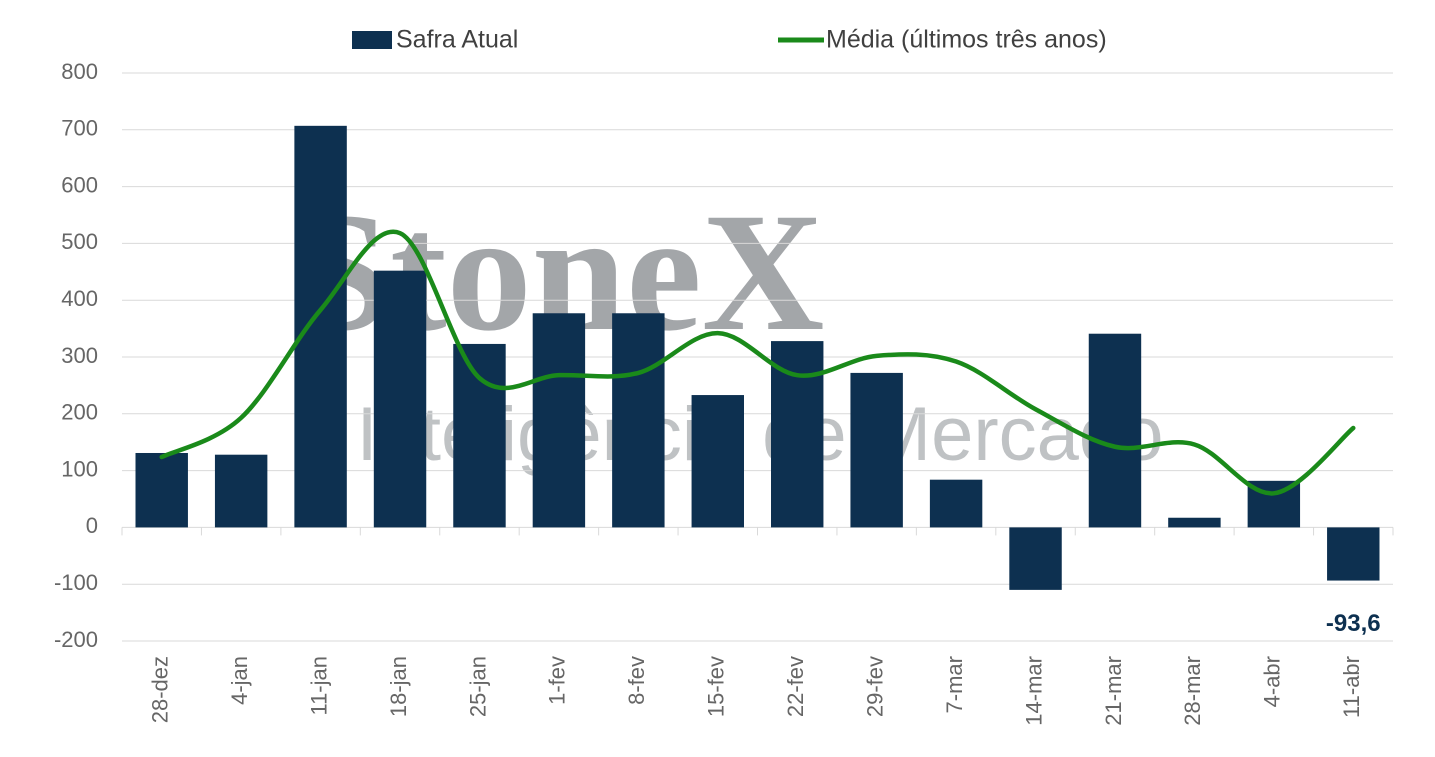 The height and width of the screenshot is (757, 1435). Describe the element at coordinates (1351, 687) in the screenshot. I see `x-tick-label: 11-abr` at that location.